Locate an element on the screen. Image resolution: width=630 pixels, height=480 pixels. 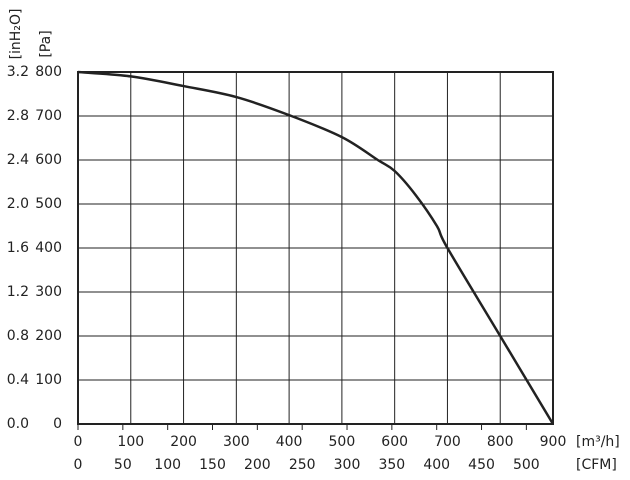
y-tick-label: 400 is located at coordinates (48, 248).